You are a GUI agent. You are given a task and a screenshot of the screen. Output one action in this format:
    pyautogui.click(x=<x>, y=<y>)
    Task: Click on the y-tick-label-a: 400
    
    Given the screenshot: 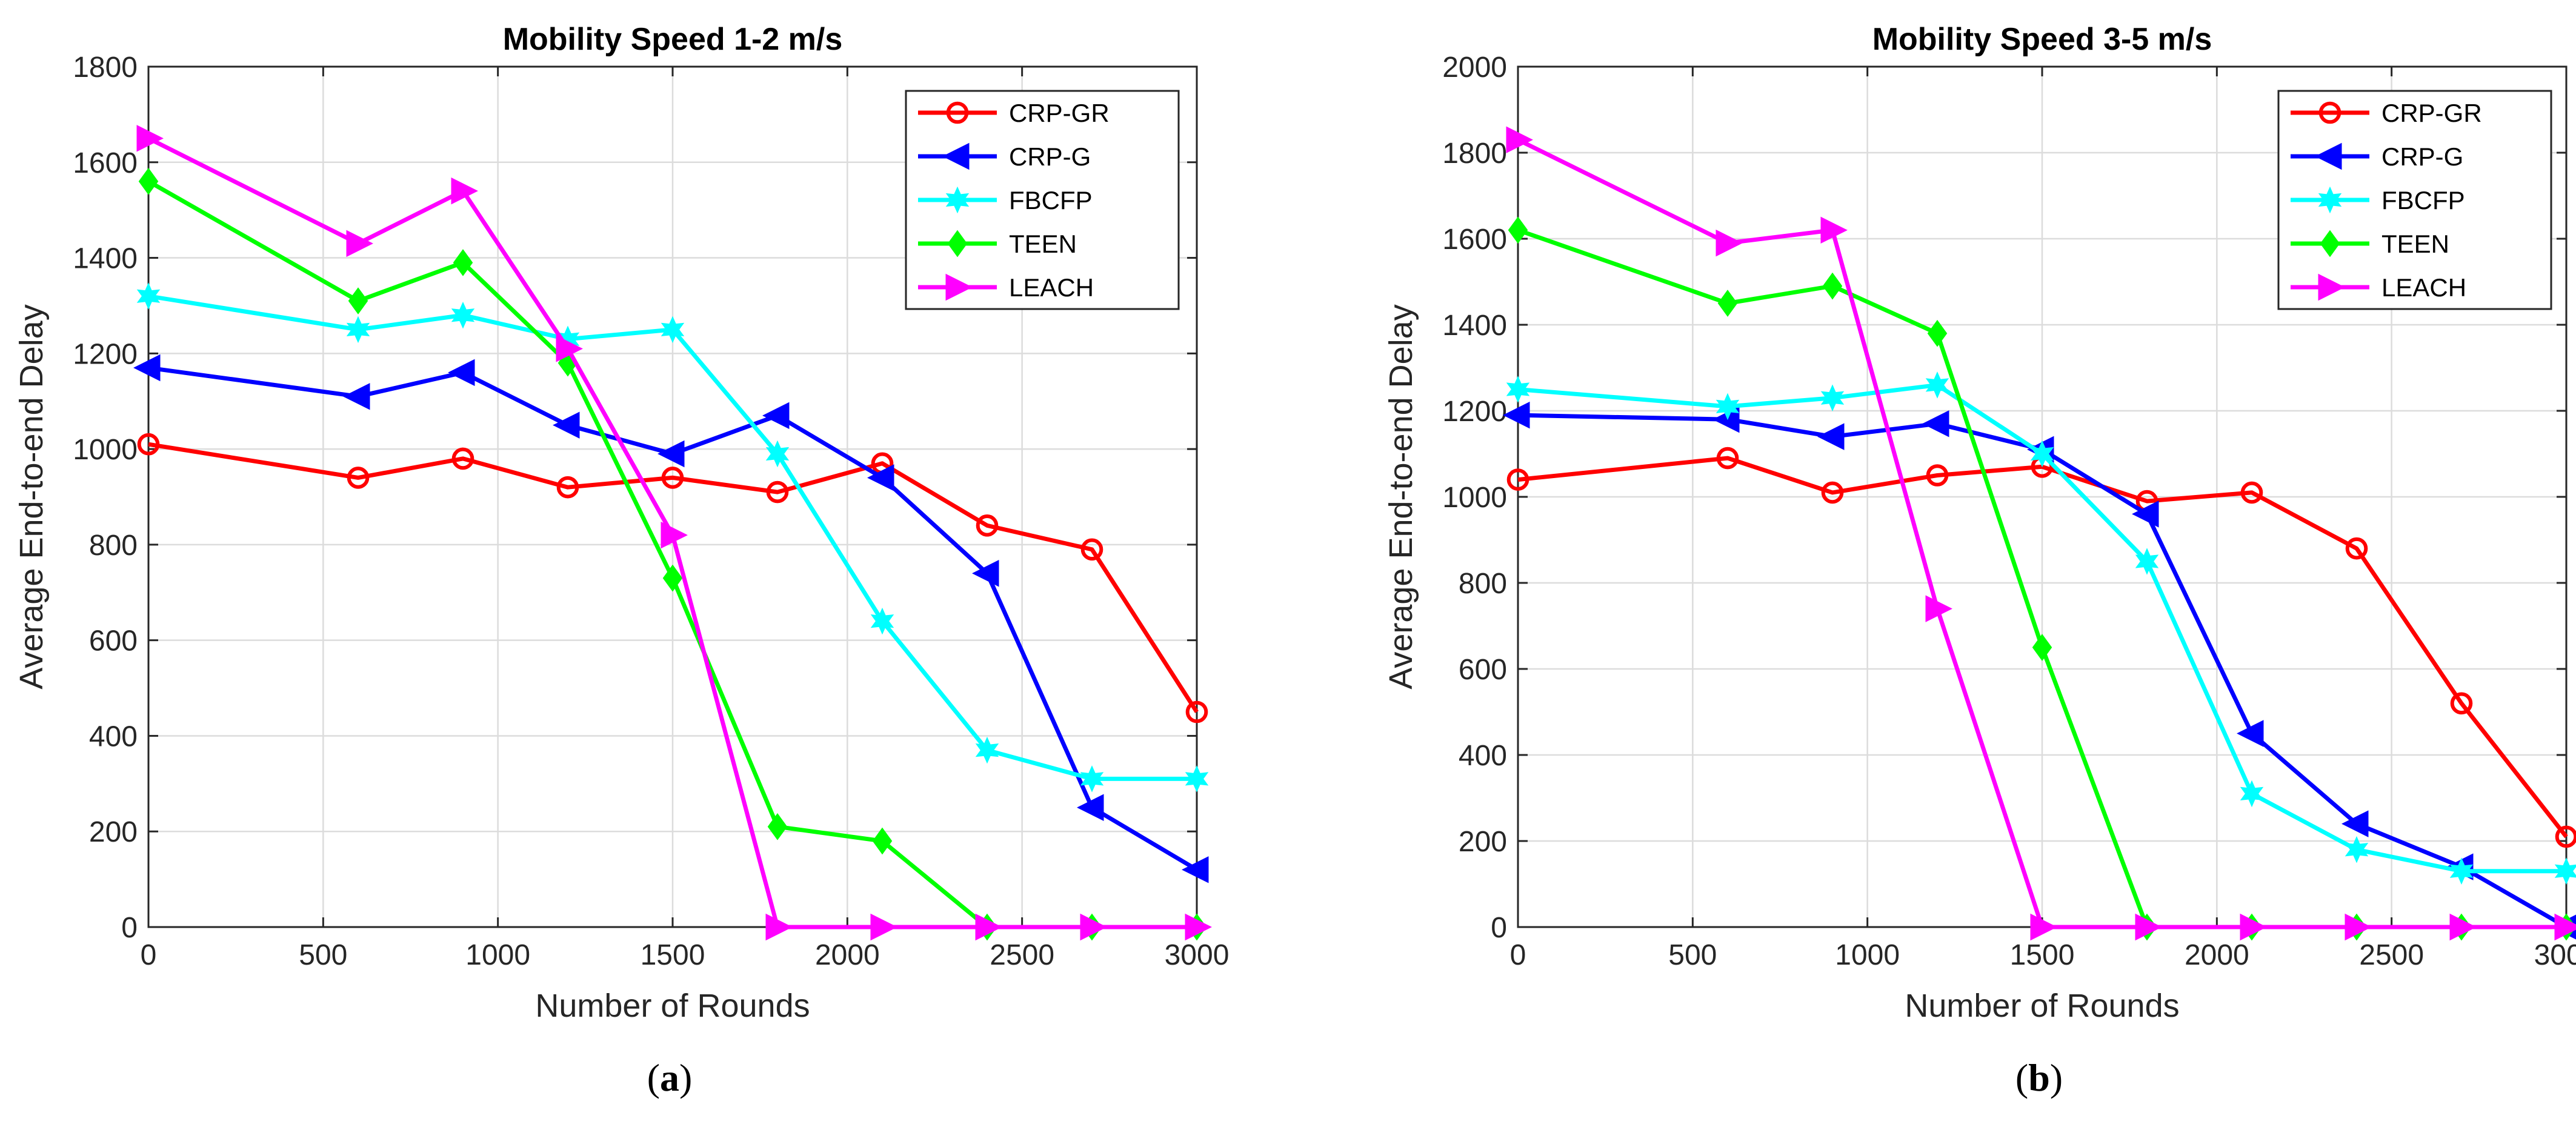 What is the action you would take?
    pyautogui.click(x=113, y=737)
    